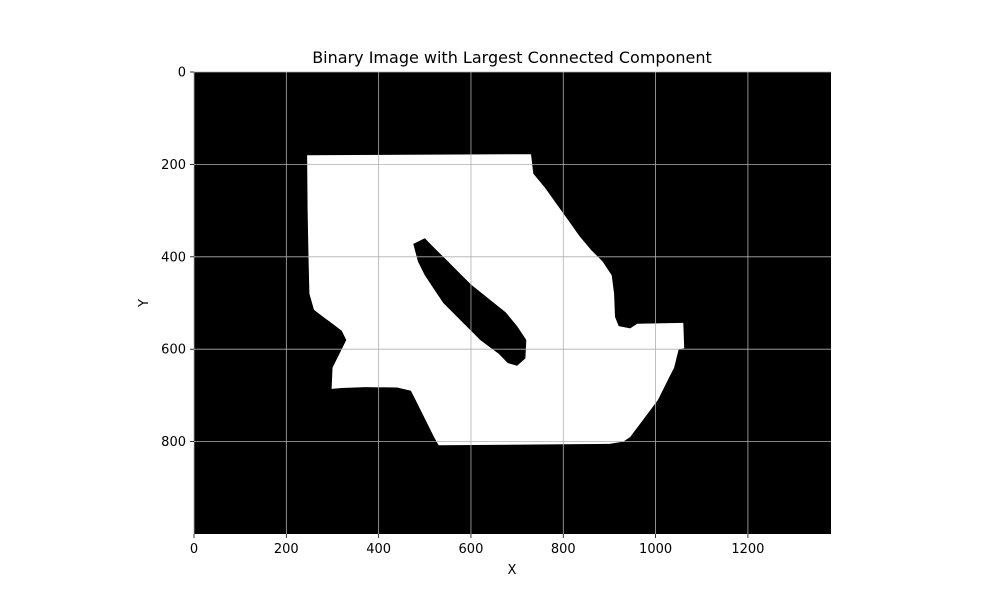 The height and width of the screenshot is (600, 1000). I want to click on y-tick-label: 600, so click(173, 350).